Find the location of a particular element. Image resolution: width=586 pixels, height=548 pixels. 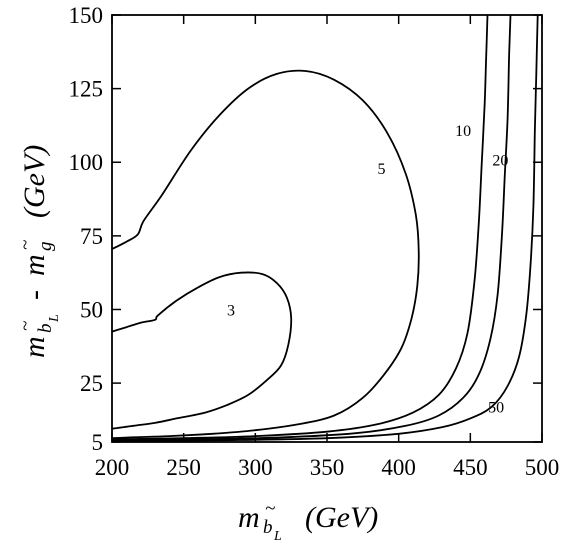

x-axis-symbol: m is located at coordinates (249, 517).